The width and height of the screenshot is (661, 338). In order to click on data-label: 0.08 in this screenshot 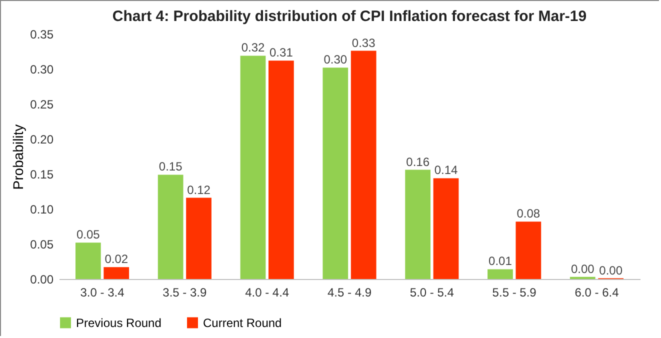, I will do `click(528, 213)`.